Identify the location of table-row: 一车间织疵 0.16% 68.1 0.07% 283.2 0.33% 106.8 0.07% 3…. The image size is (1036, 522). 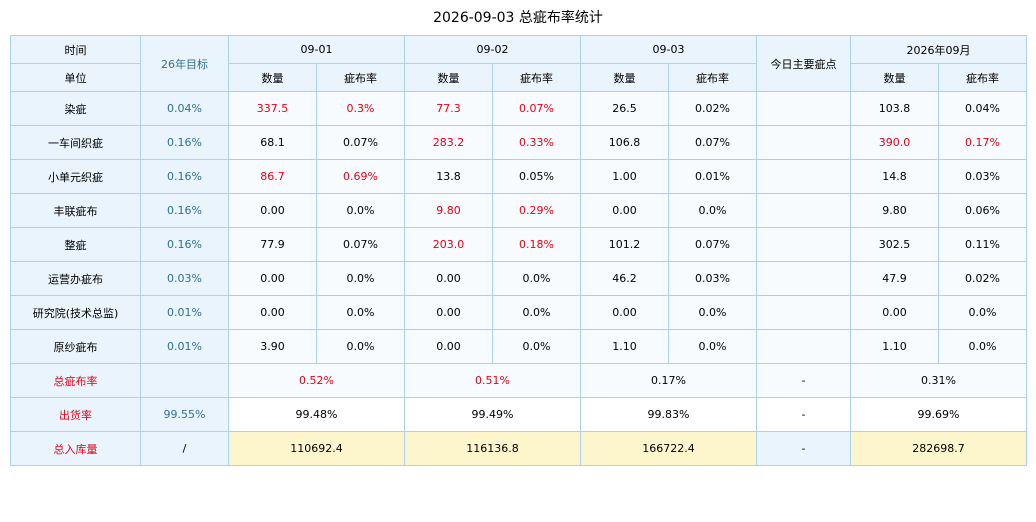
(518, 142).